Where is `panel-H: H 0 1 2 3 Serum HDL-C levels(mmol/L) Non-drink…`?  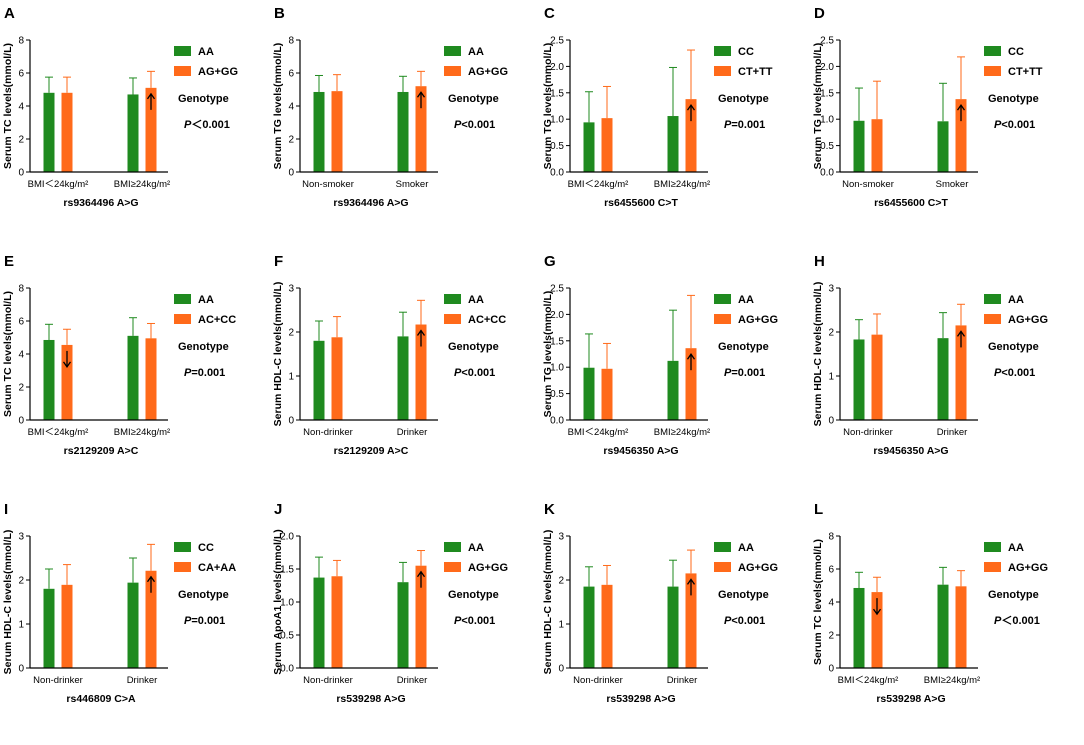
panel-H: H 0 1 2 3 Serum HDL-C levels(mmol/L) Non-drink… is located at coordinates (930, 355).